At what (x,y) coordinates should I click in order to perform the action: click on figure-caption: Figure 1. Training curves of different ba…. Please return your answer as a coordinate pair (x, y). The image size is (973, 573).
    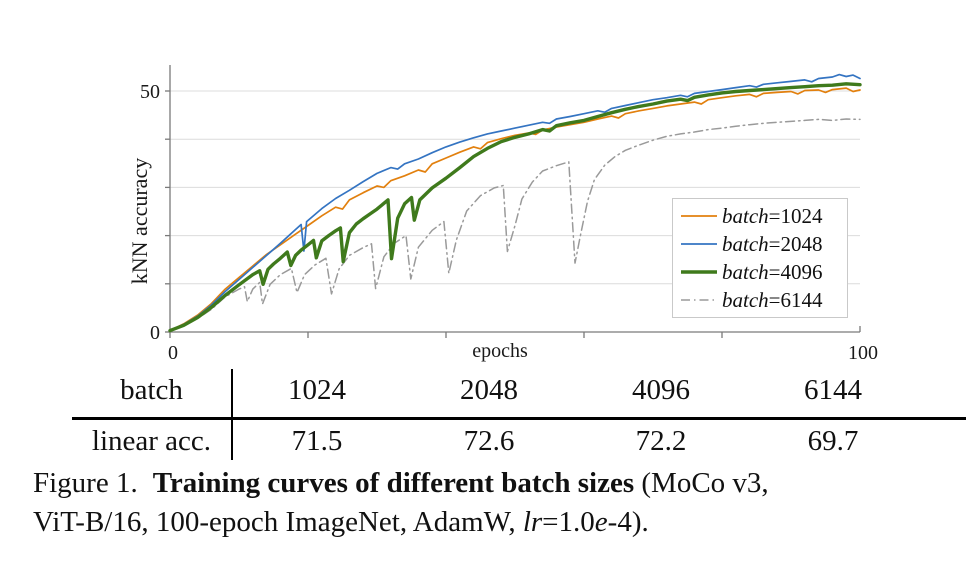
    Looking at the image, I should click on (495, 503).